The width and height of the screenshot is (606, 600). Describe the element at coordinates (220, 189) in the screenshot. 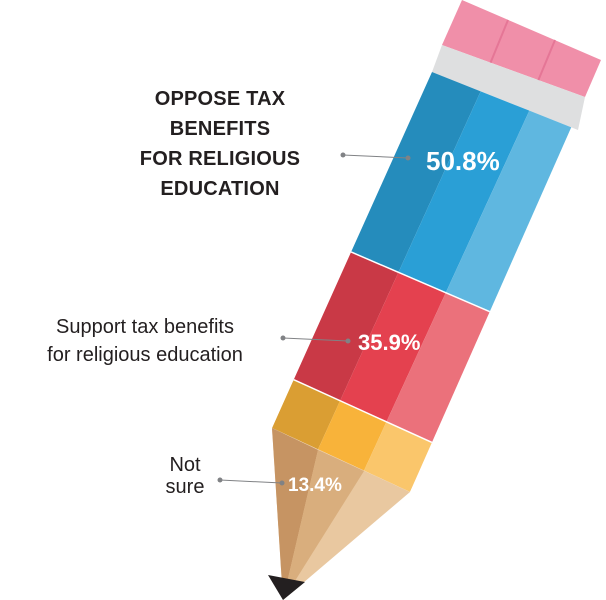

I see `label-oppose-line-4: EDUCATION` at that location.